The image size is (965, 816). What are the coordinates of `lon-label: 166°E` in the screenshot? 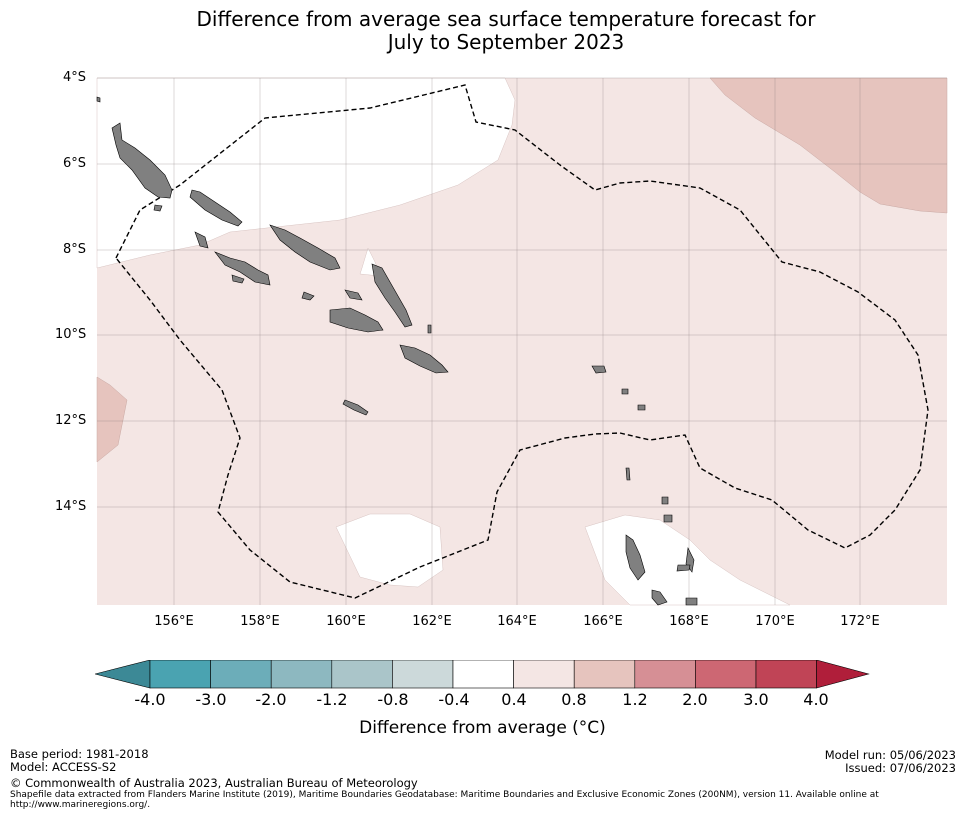 It's located at (603, 621).